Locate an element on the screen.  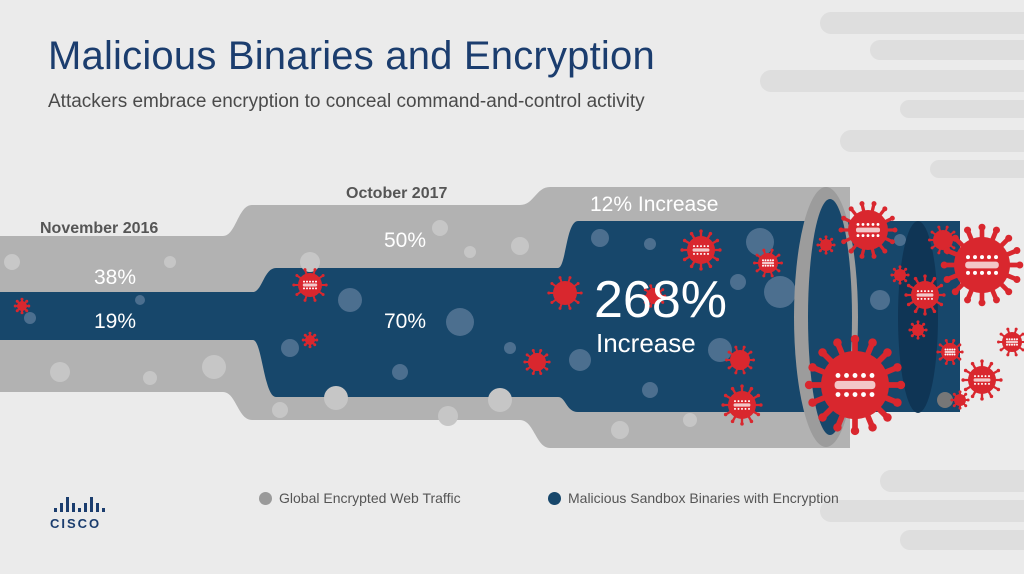
cisco-logo: CISCO is located at coordinates (82, 517).